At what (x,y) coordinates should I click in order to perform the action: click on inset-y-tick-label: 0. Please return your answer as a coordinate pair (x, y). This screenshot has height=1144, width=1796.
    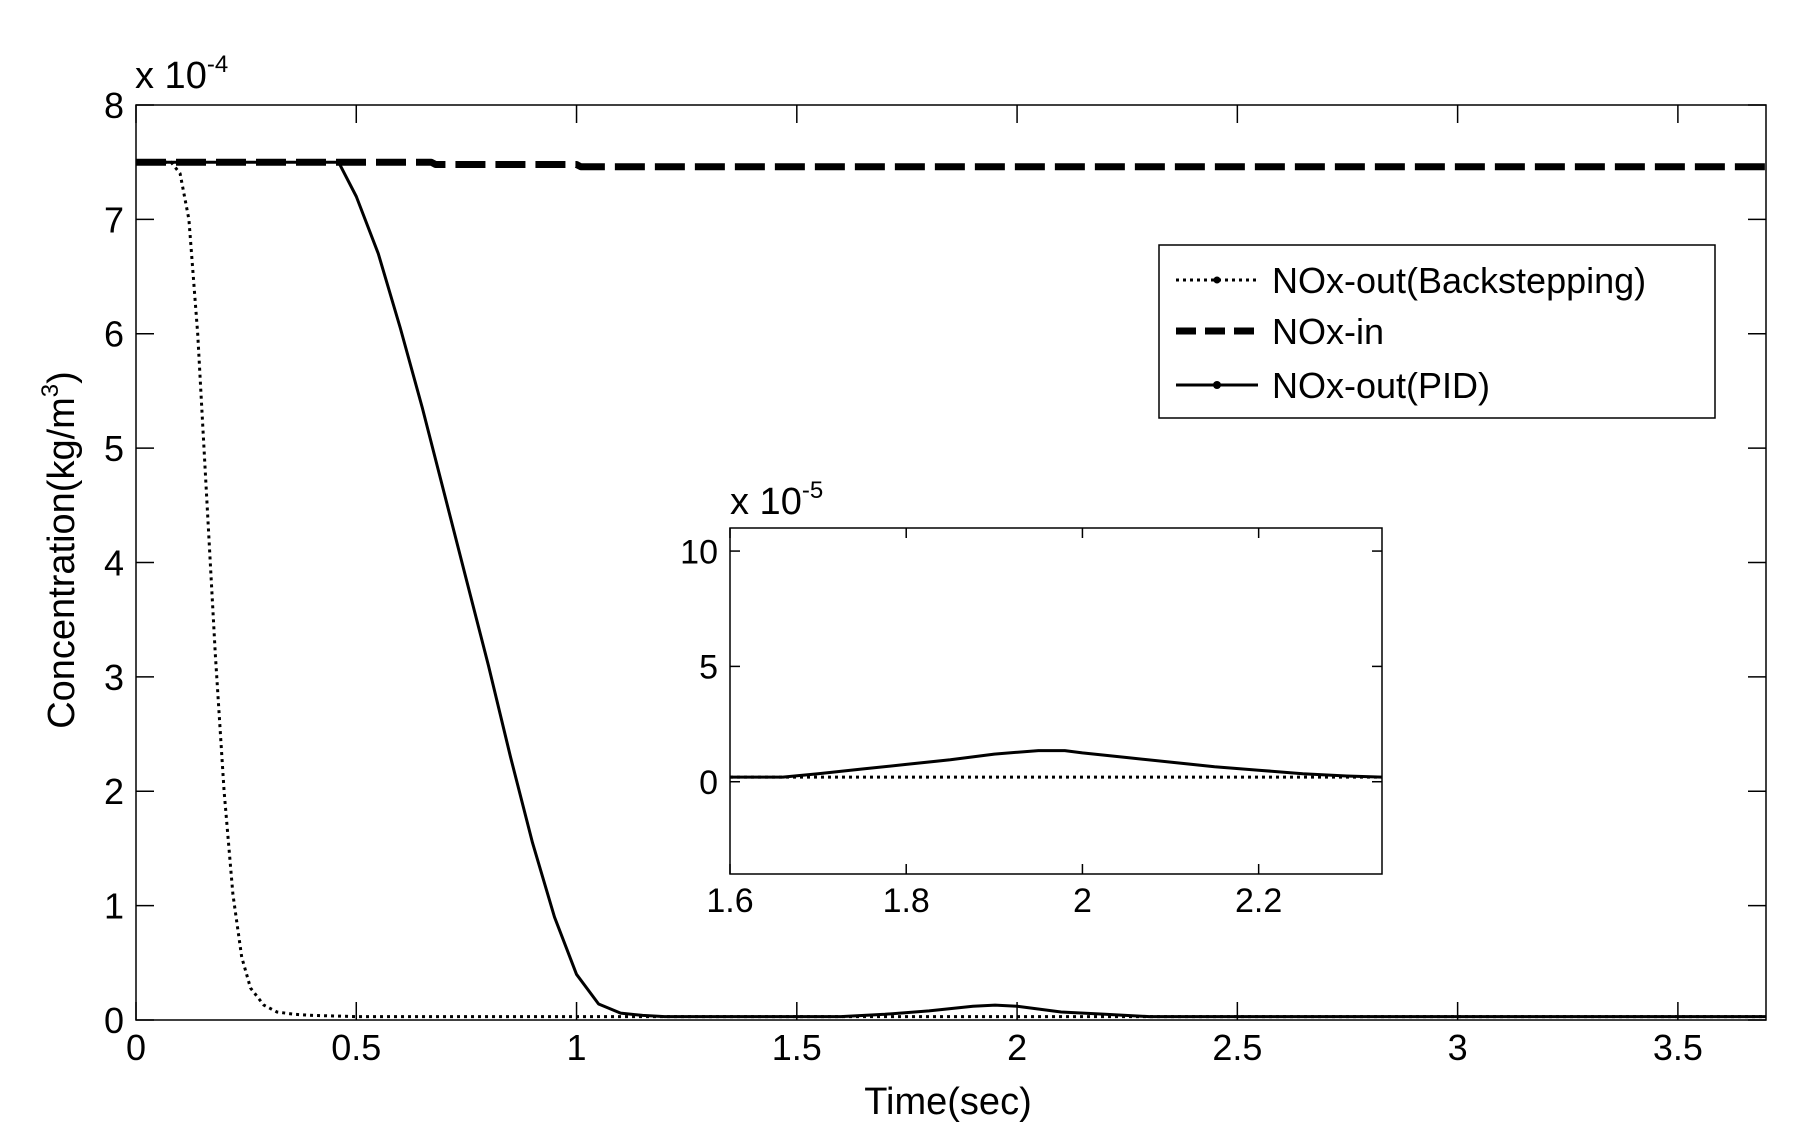
    Looking at the image, I should click on (708, 783).